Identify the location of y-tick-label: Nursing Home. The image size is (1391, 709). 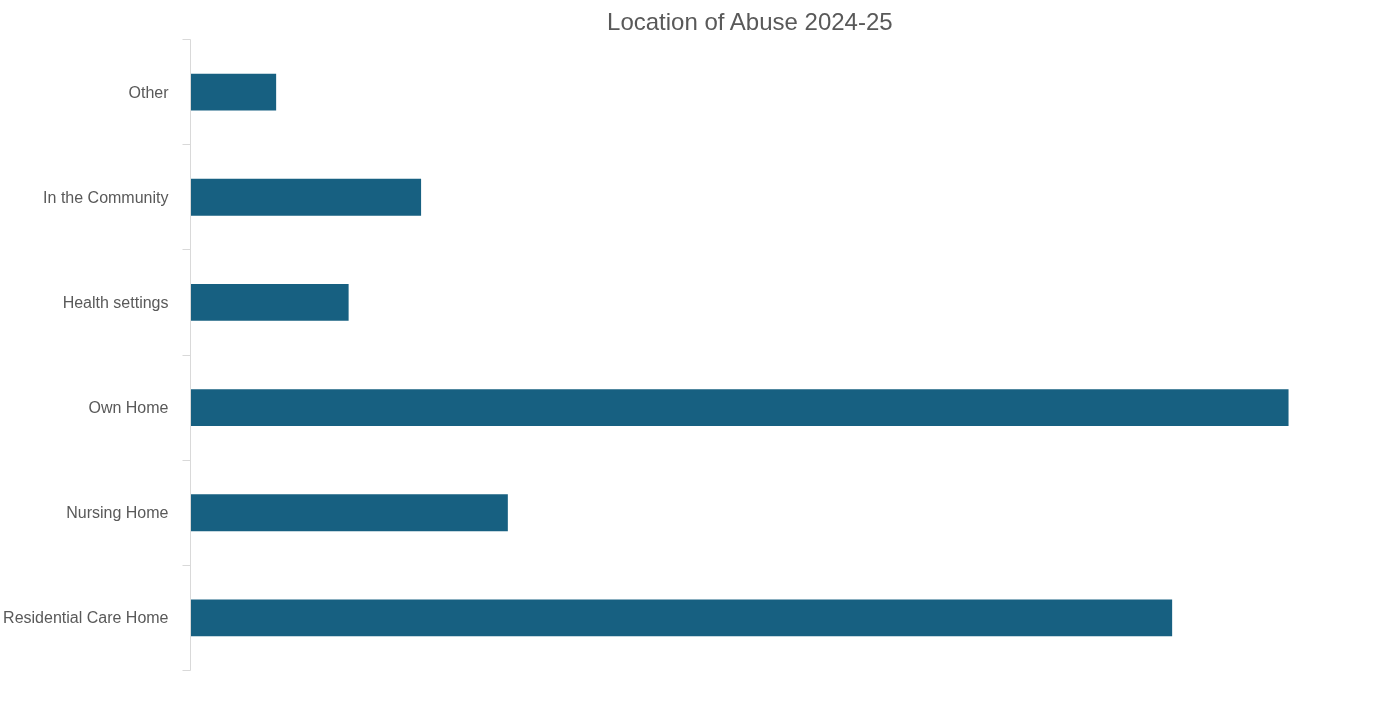
(117, 513).